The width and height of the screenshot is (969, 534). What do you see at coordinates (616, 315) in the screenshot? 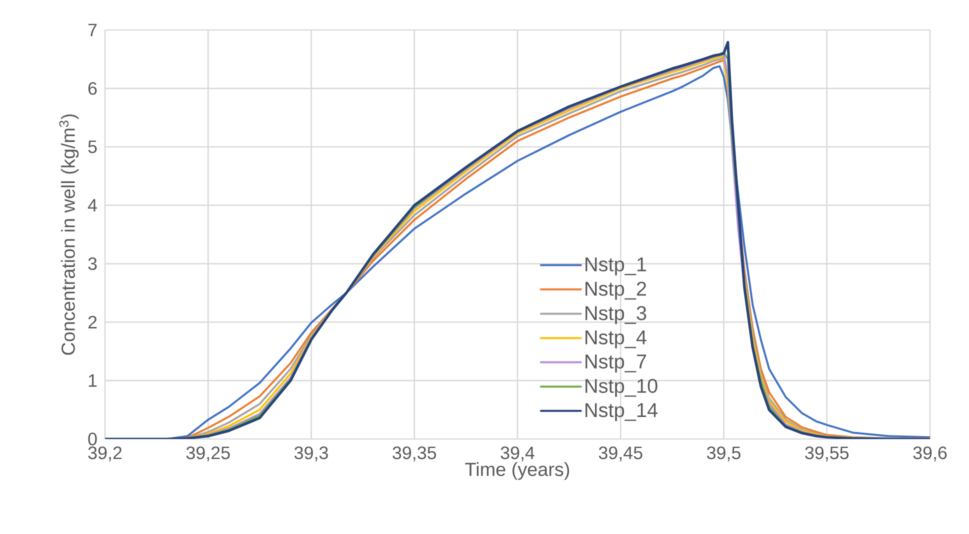
I see `legend-label: Nstp_3` at bounding box center [616, 315].